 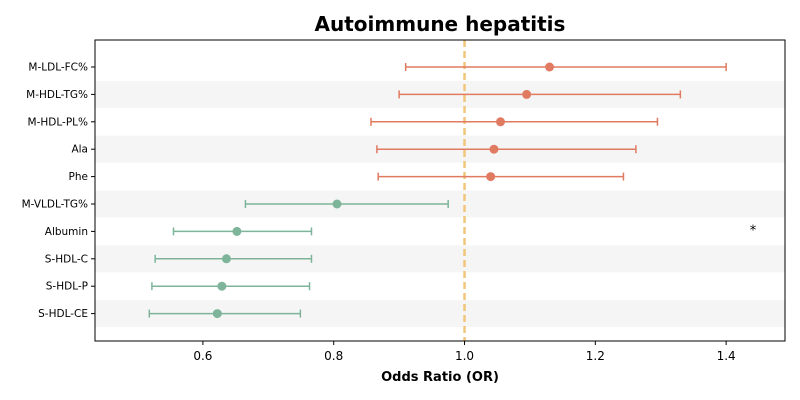 What do you see at coordinates (753, 230) in the screenshot?
I see `significance-marker: *` at bounding box center [753, 230].